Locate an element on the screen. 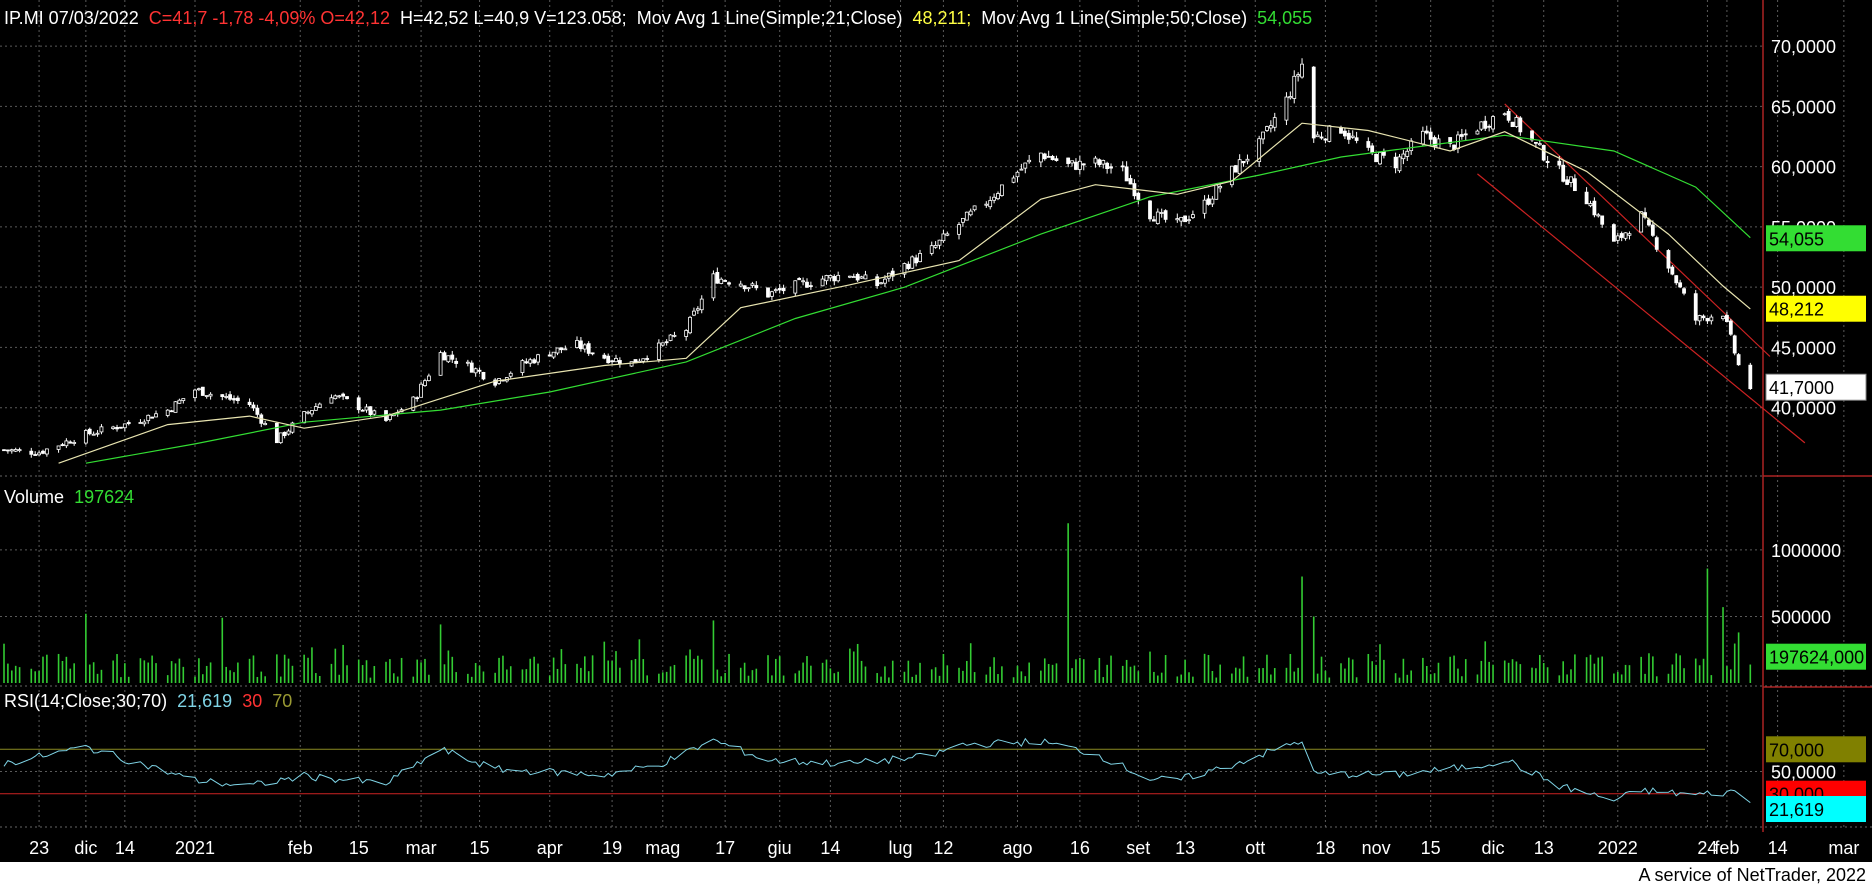 This screenshot has height=888, width=1872. time-axis-label: ott is located at coordinates (1255, 848).